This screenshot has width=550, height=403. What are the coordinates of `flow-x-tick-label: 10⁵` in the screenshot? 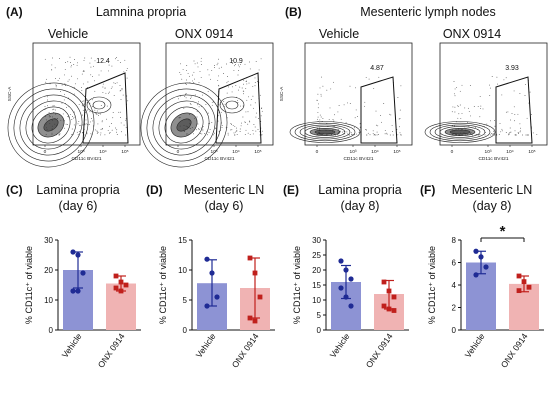 It's located at (396, 152).